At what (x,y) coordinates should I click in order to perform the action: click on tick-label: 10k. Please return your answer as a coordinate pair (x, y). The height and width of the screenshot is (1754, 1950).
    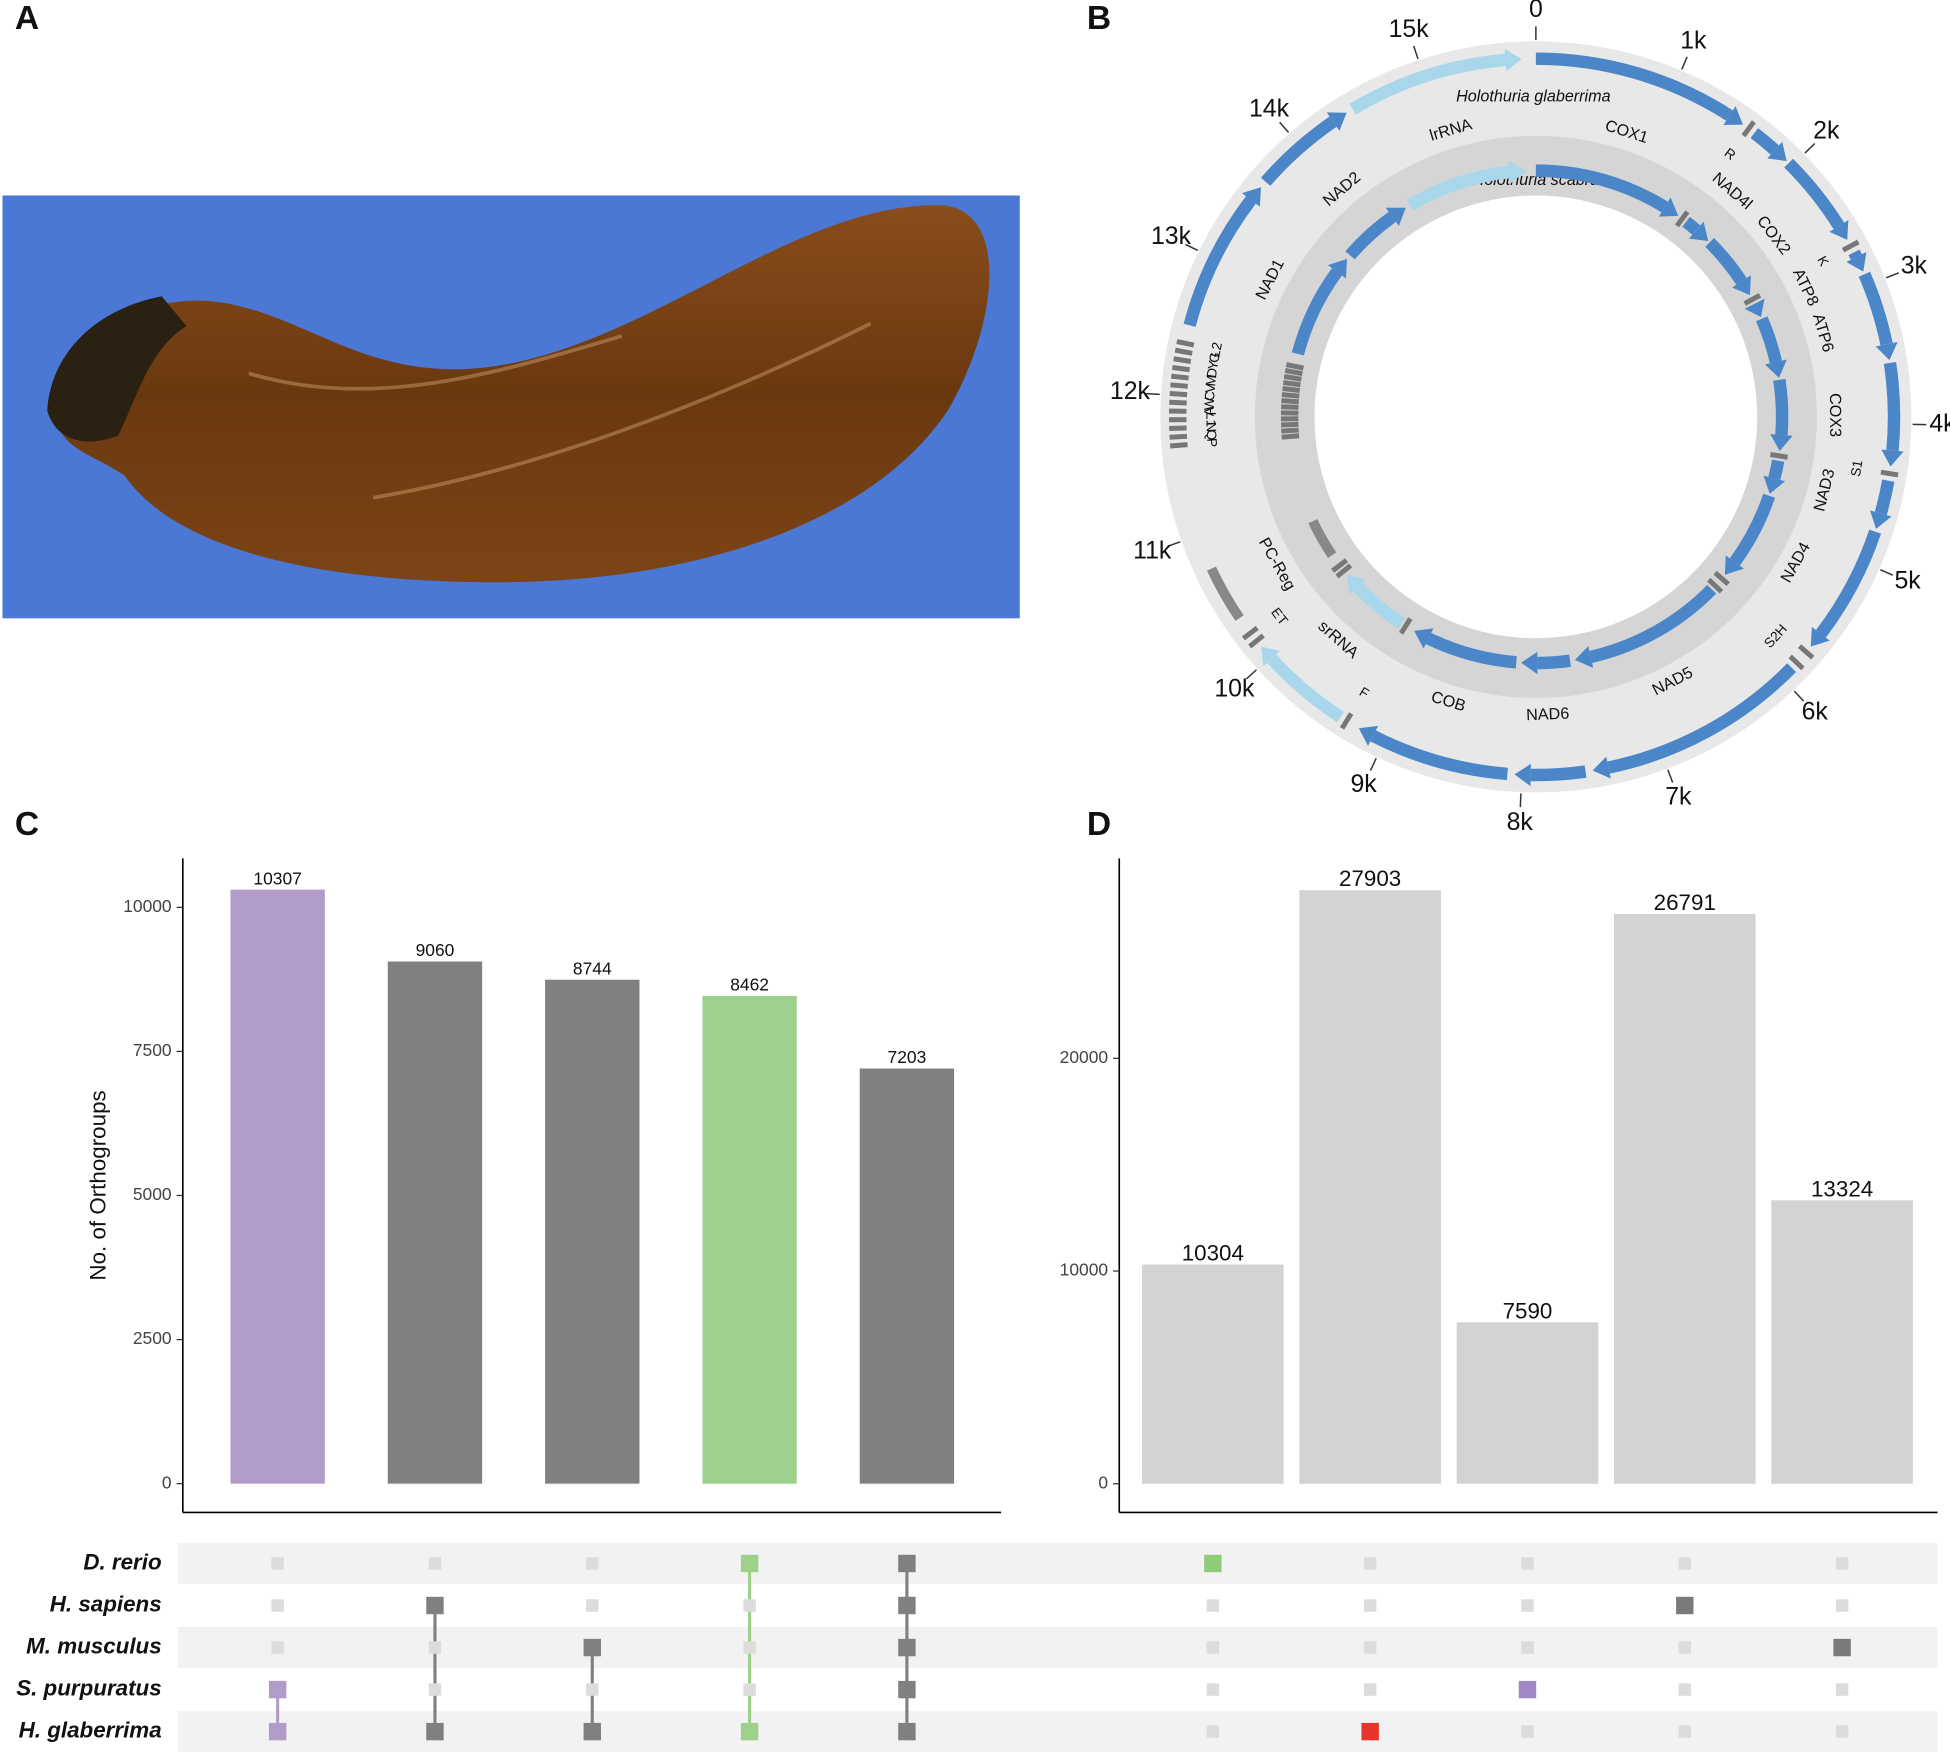
    Looking at the image, I should click on (1234, 688).